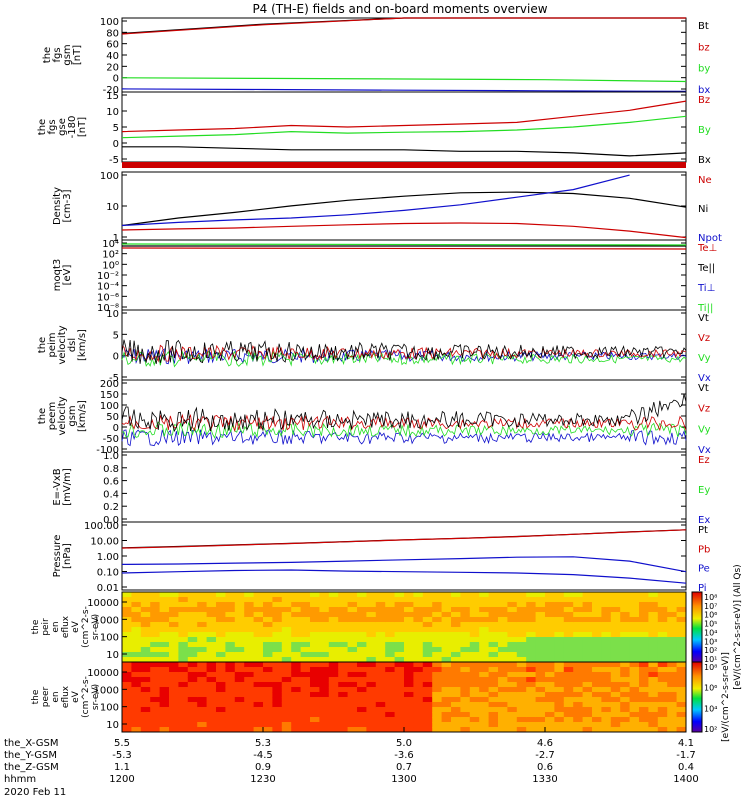 The width and height of the screenshot is (750, 800). Describe the element at coordinates (52, 126) in the screenshot. I see `ylabel-line: fgs` at that location.